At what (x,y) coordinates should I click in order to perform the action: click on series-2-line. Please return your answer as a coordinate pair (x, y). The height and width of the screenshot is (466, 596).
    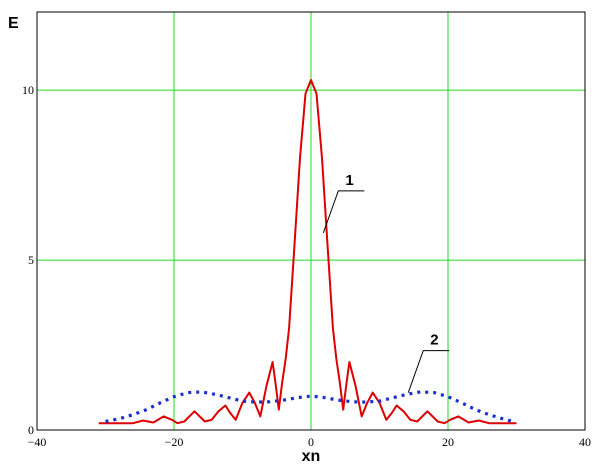
    Looking at the image, I should click on (309, 407).